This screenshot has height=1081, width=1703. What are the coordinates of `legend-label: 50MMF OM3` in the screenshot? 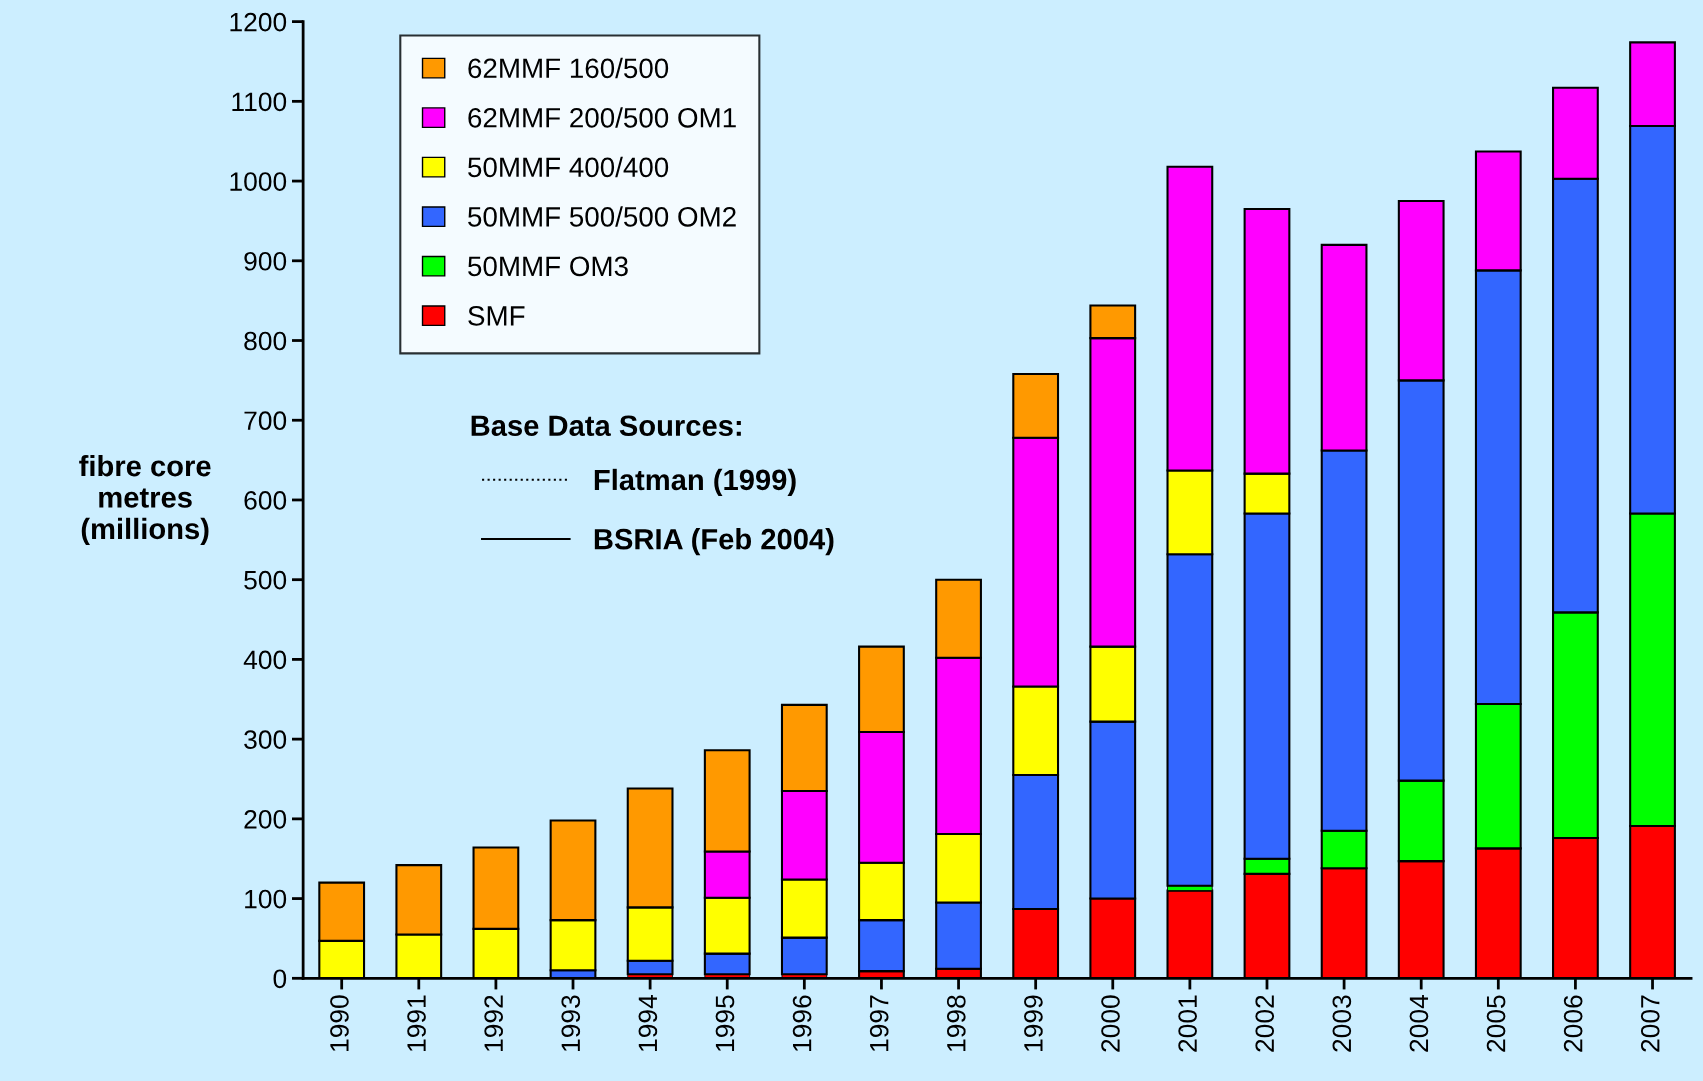 It's located at (548, 266).